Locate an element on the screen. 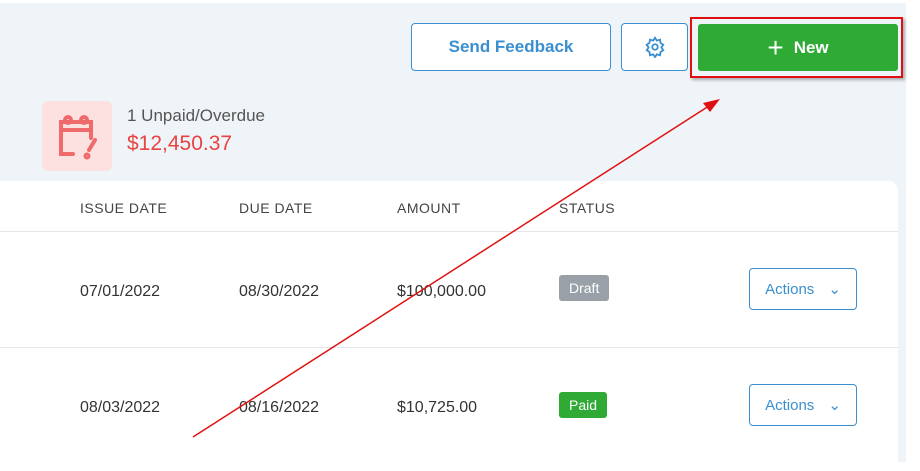 The image size is (920, 471). header-due-date: DUE DATE is located at coordinates (276, 208).